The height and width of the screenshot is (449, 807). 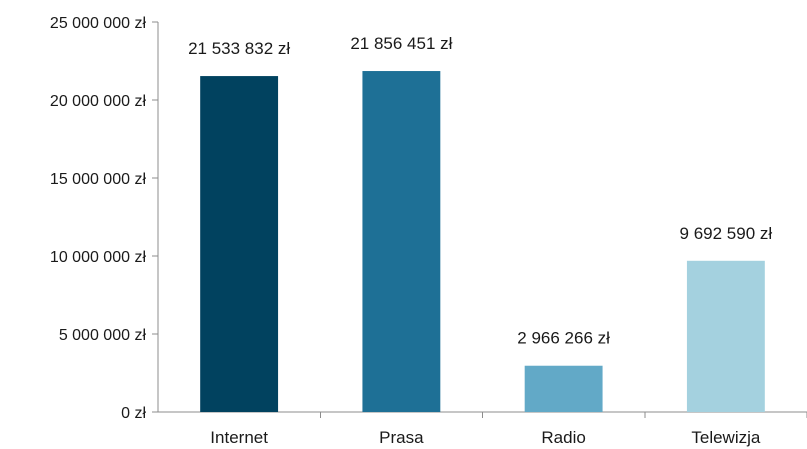 I want to click on y-tick-label: 0 zł, so click(x=133, y=413).